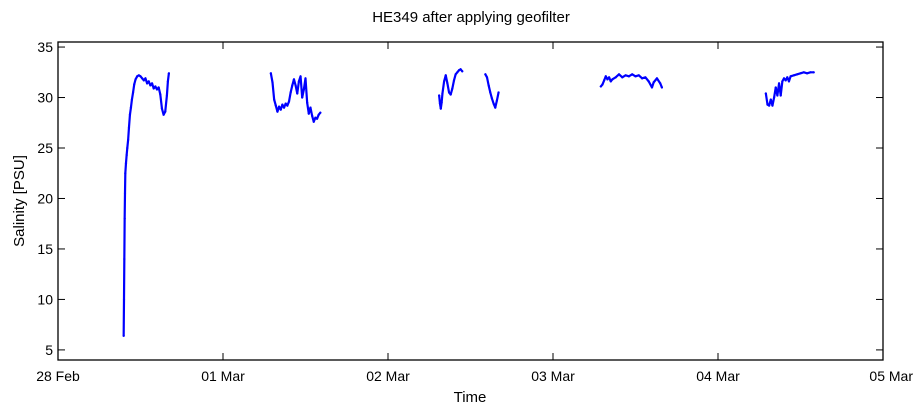 This screenshot has height=405, width=917. What do you see at coordinates (553, 376) in the screenshot?
I see `x-tick-label: 03 Mar` at bounding box center [553, 376].